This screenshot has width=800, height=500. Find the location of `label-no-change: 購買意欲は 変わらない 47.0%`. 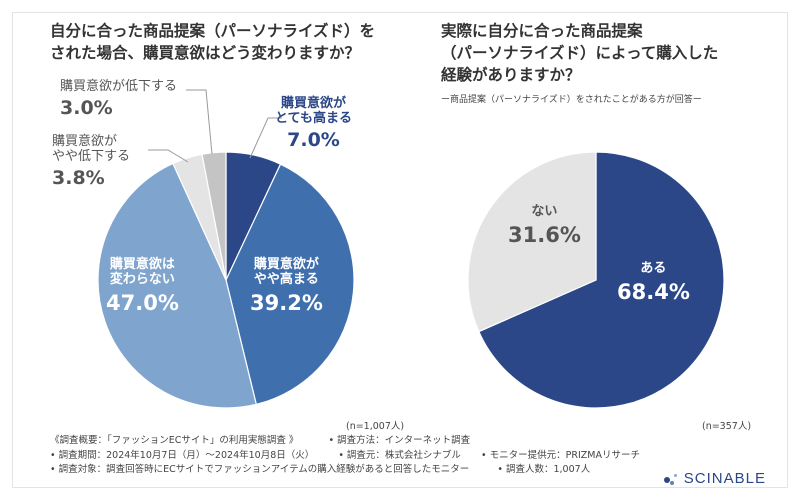

label-no-change: 購買意欲は 変わらない 47.0% is located at coordinates (142, 286).